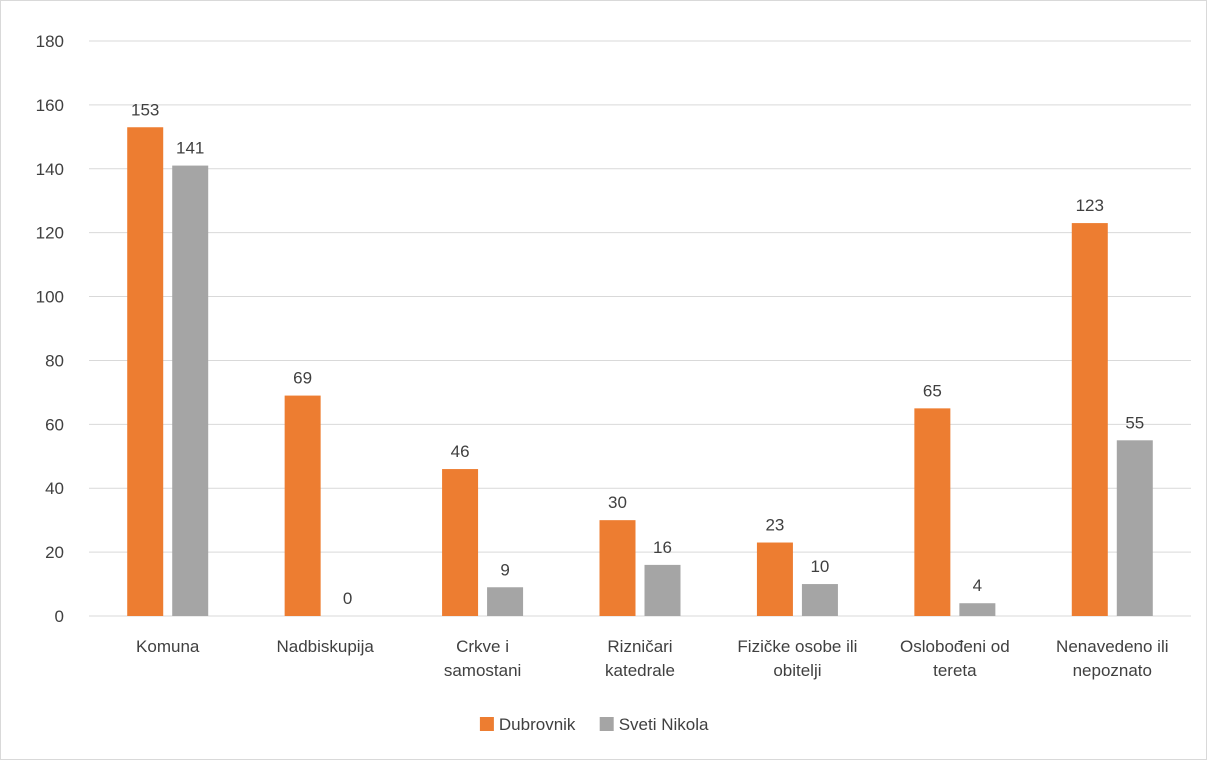  I want to click on y-tick-label: 0, so click(59, 616).